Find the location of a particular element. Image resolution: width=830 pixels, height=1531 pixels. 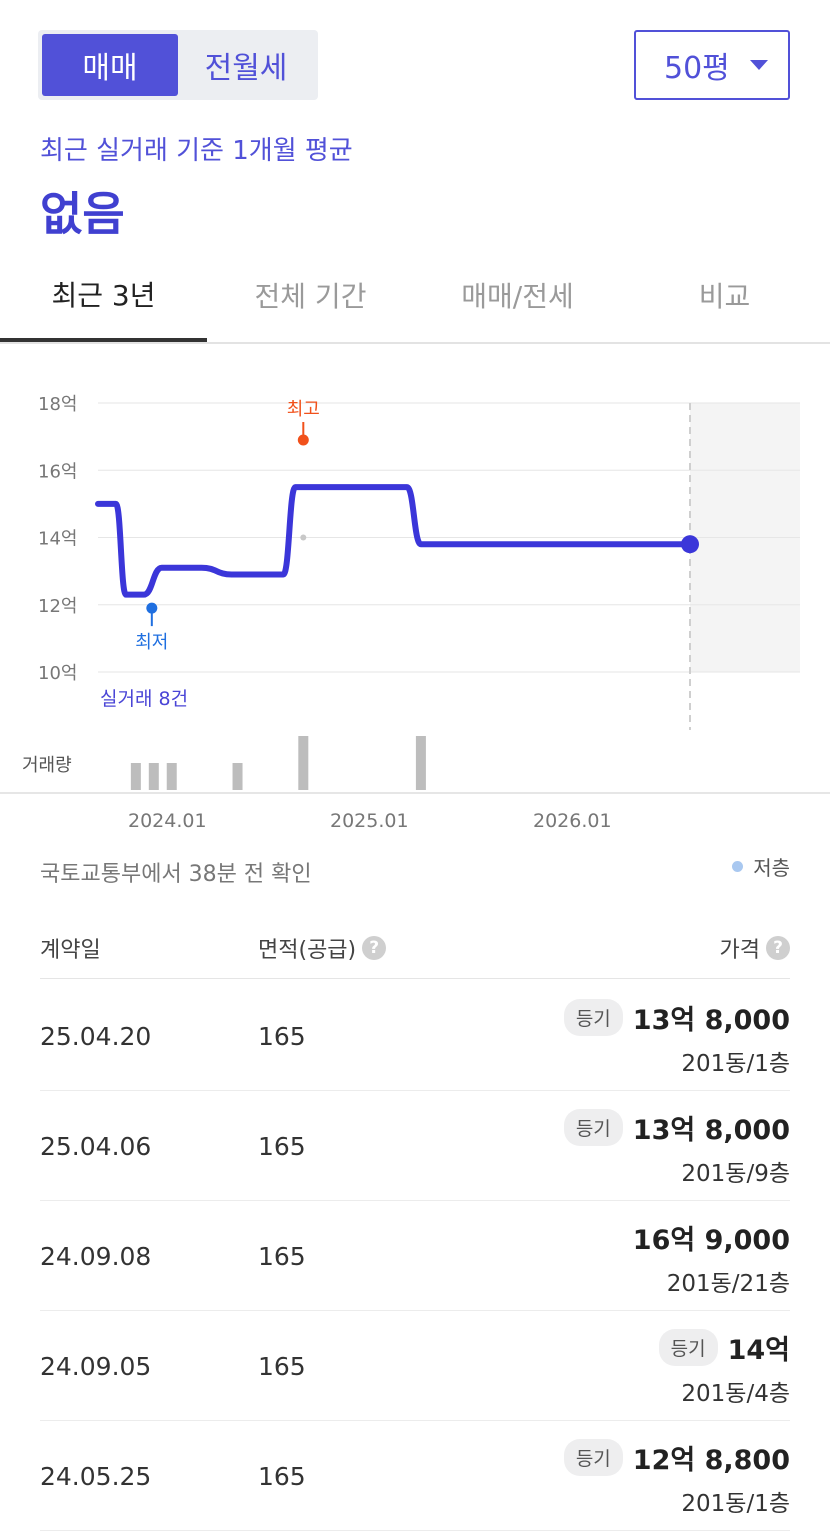

low-marker is located at coordinates (152, 608).